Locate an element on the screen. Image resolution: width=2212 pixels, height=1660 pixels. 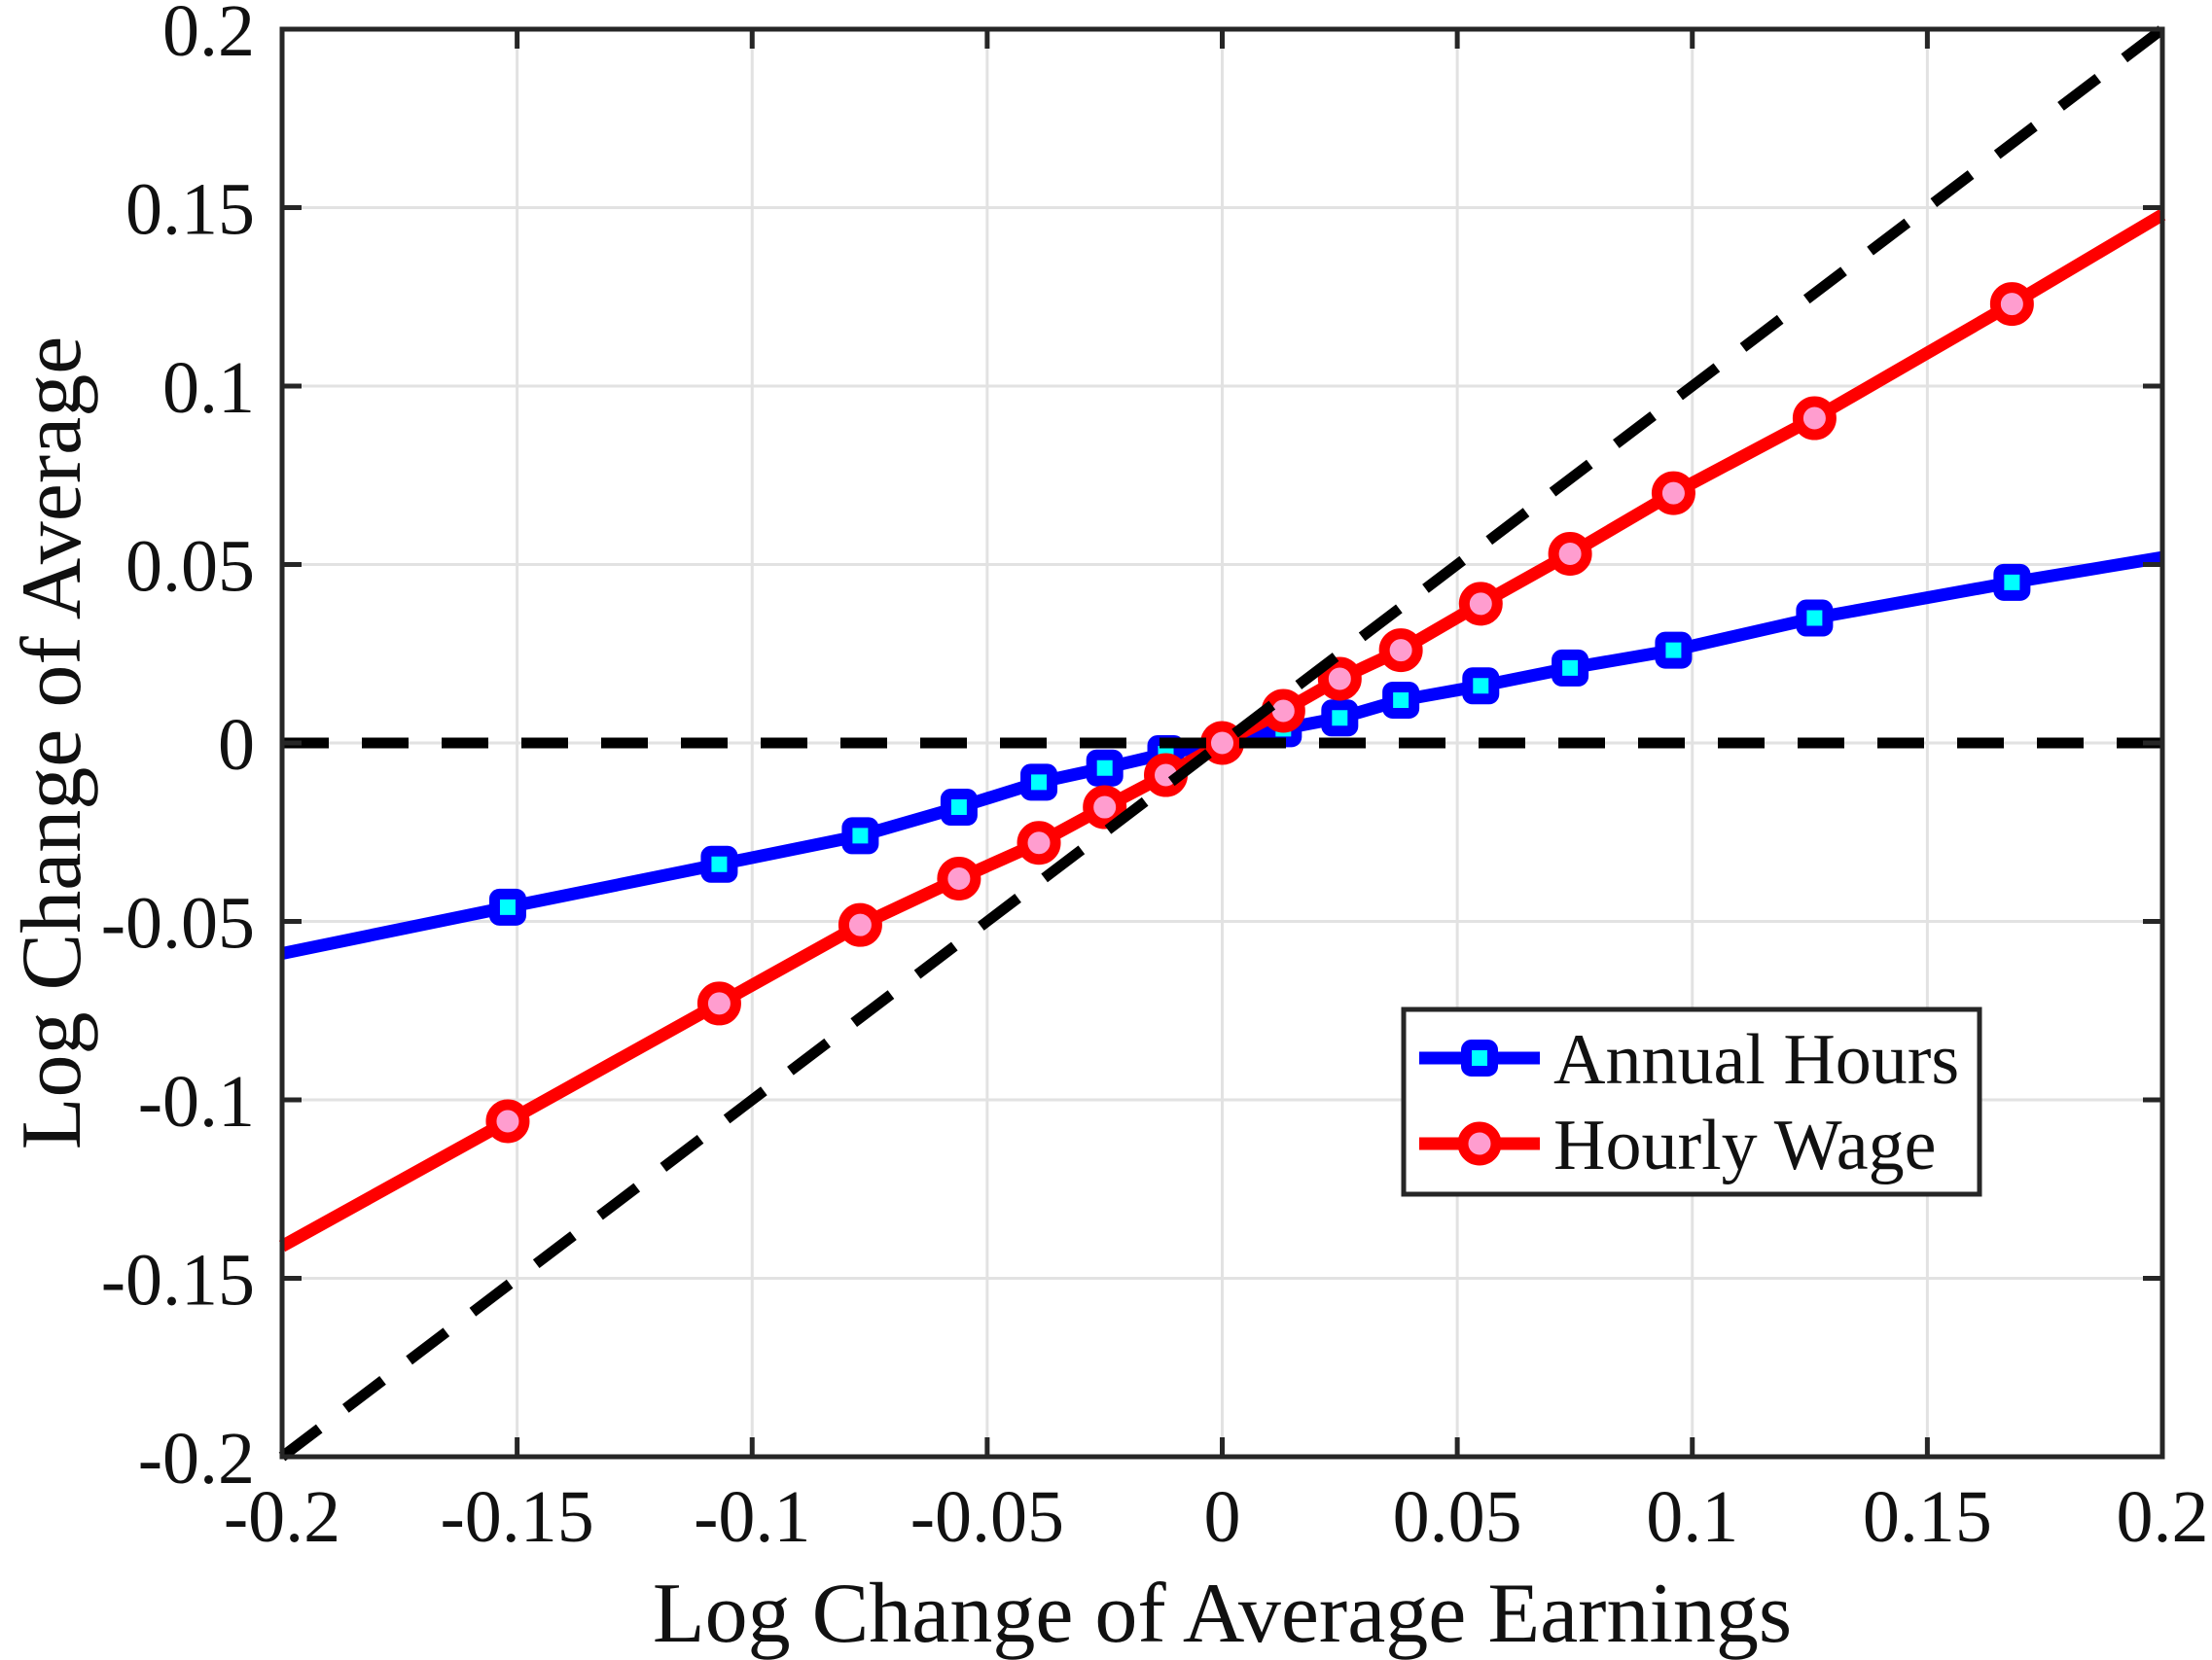
y-tick-label: 0.05 is located at coordinates (190, 567).